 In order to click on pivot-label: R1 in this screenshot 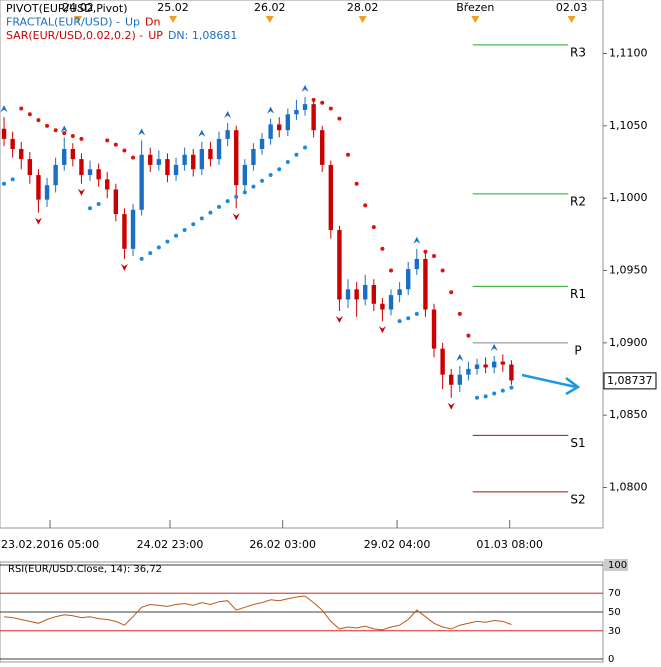, I will do `click(578, 294)`.